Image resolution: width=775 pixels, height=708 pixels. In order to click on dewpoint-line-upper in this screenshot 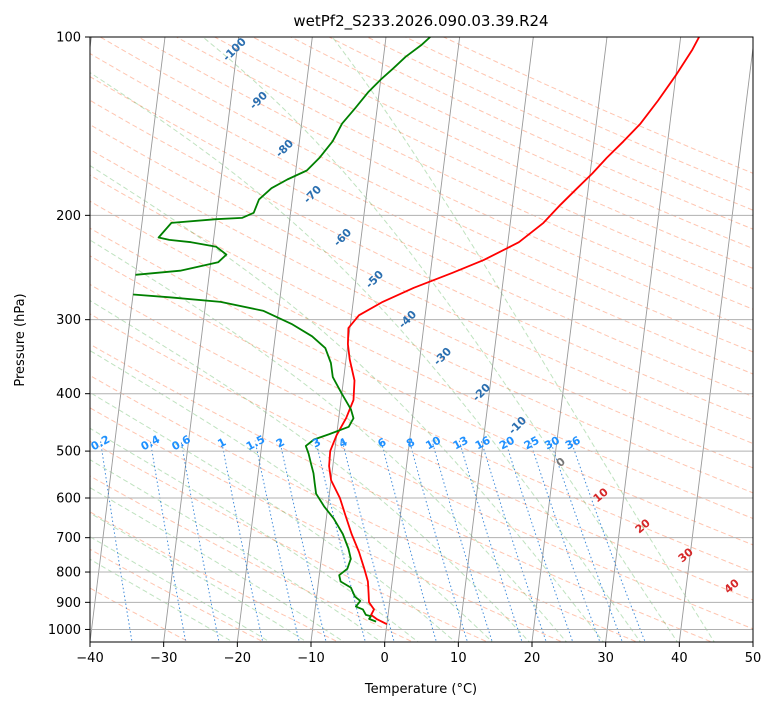, I will do `click(283, 156)`.